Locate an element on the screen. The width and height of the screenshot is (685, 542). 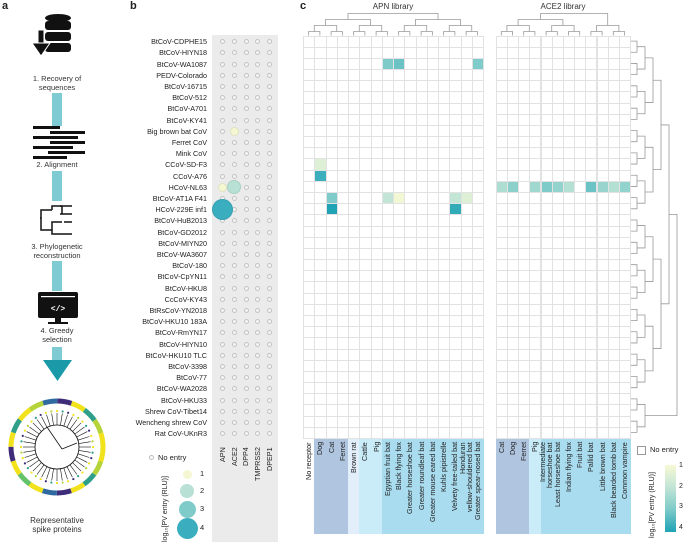
circular-tree-icon is located at coordinates (57, 447).